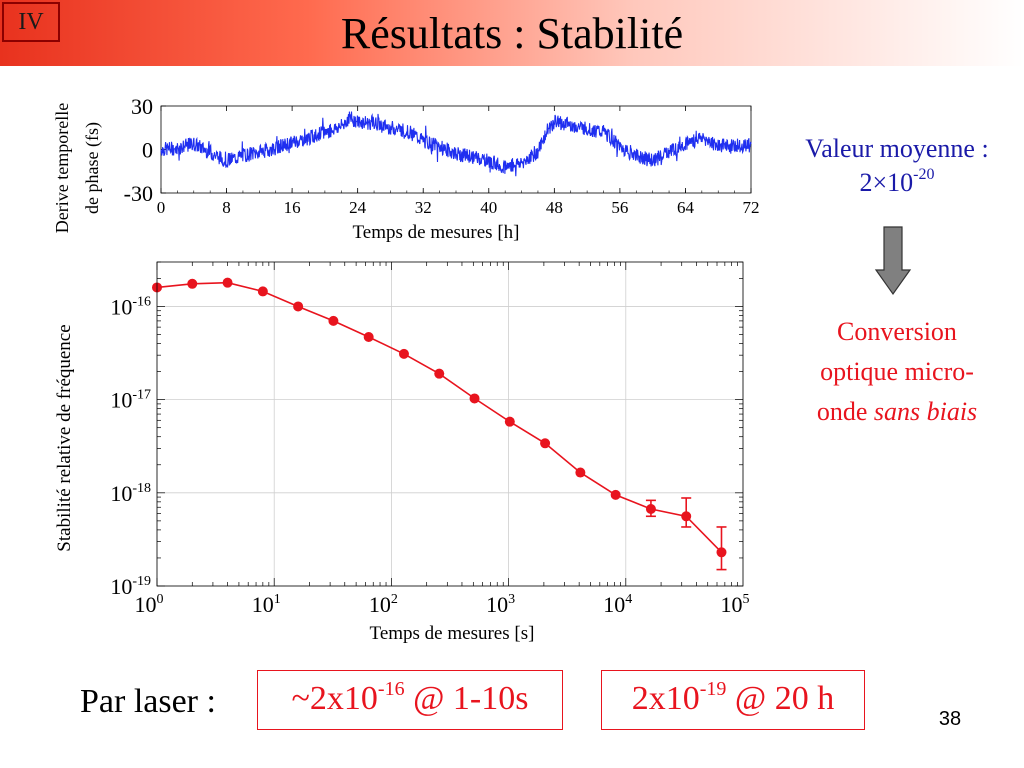  I want to click on x-tick-label: 10⁵, so click(735, 604).